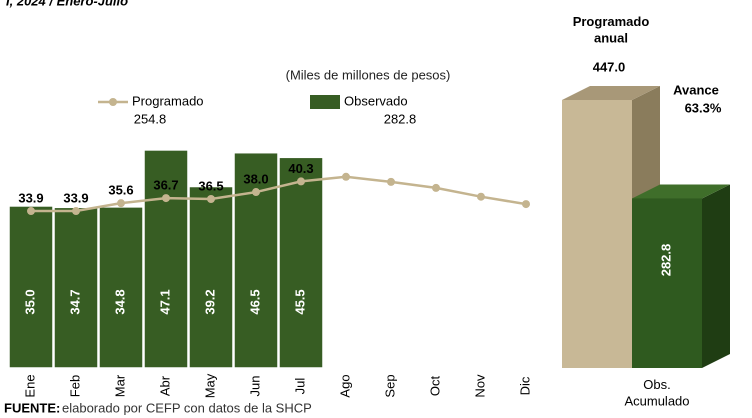 This screenshot has height=418, width=752. What do you see at coordinates (29, 385) in the screenshot?
I see `x-tick-label: Ene` at bounding box center [29, 385].